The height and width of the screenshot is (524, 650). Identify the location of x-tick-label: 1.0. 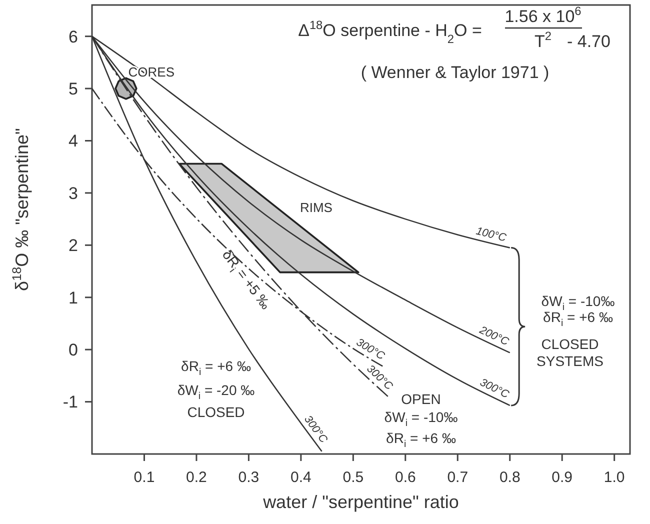
(614, 477).